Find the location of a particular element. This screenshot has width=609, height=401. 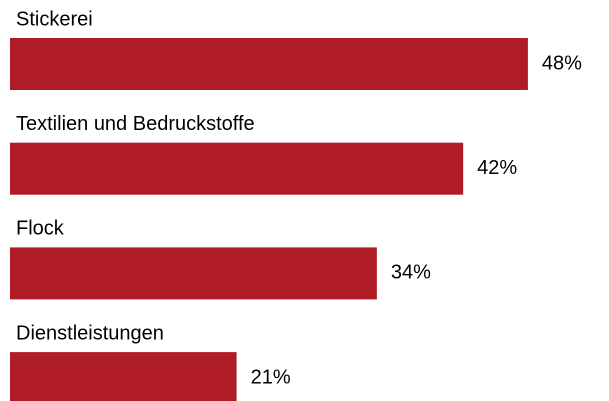

category-label: Stickerei is located at coordinates (54, 19).